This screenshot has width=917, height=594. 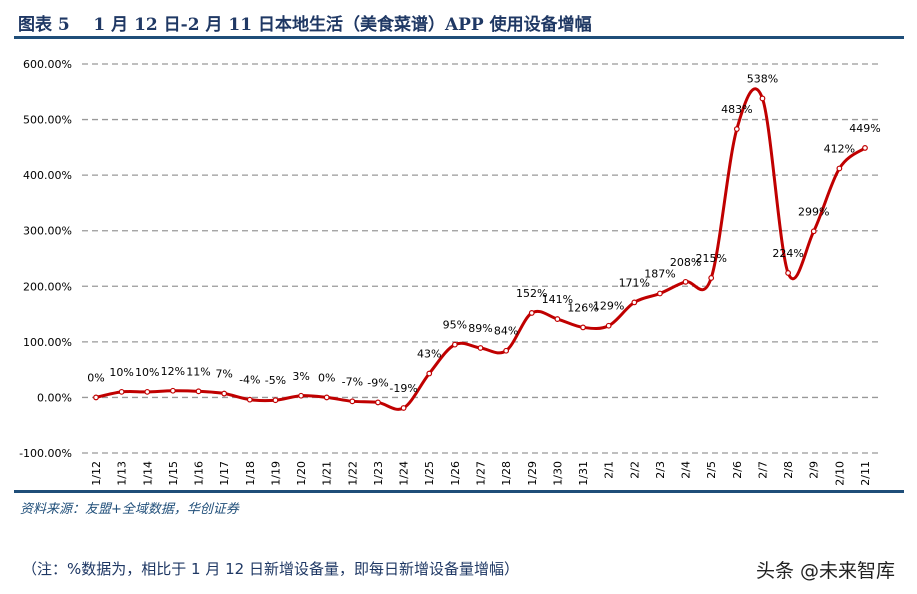 What do you see at coordinates (557, 299) in the screenshot?
I see `data-label: 141%` at bounding box center [557, 299].